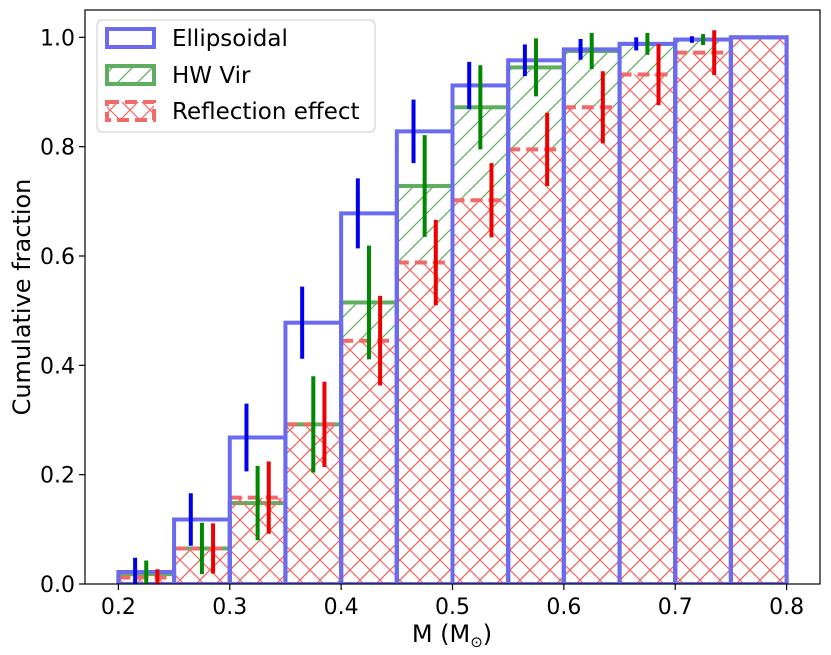  Describe the element at coordinates (229, 607) in the screenshot. I see `x-tick-label: 0.3` at that location.